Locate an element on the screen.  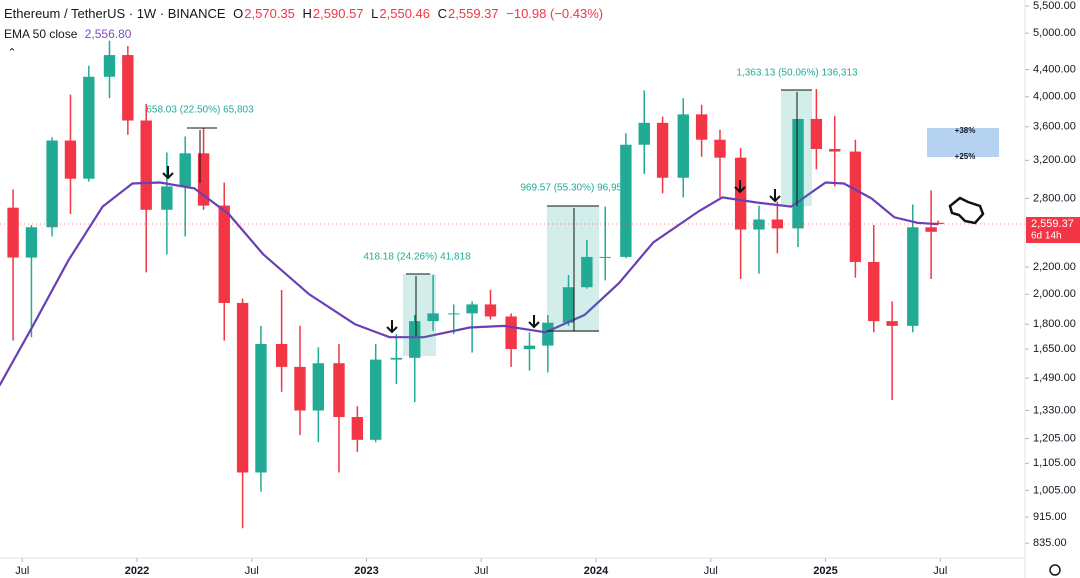
y-tick-label: 2,200.00 is located at coordinates (1054, 267).